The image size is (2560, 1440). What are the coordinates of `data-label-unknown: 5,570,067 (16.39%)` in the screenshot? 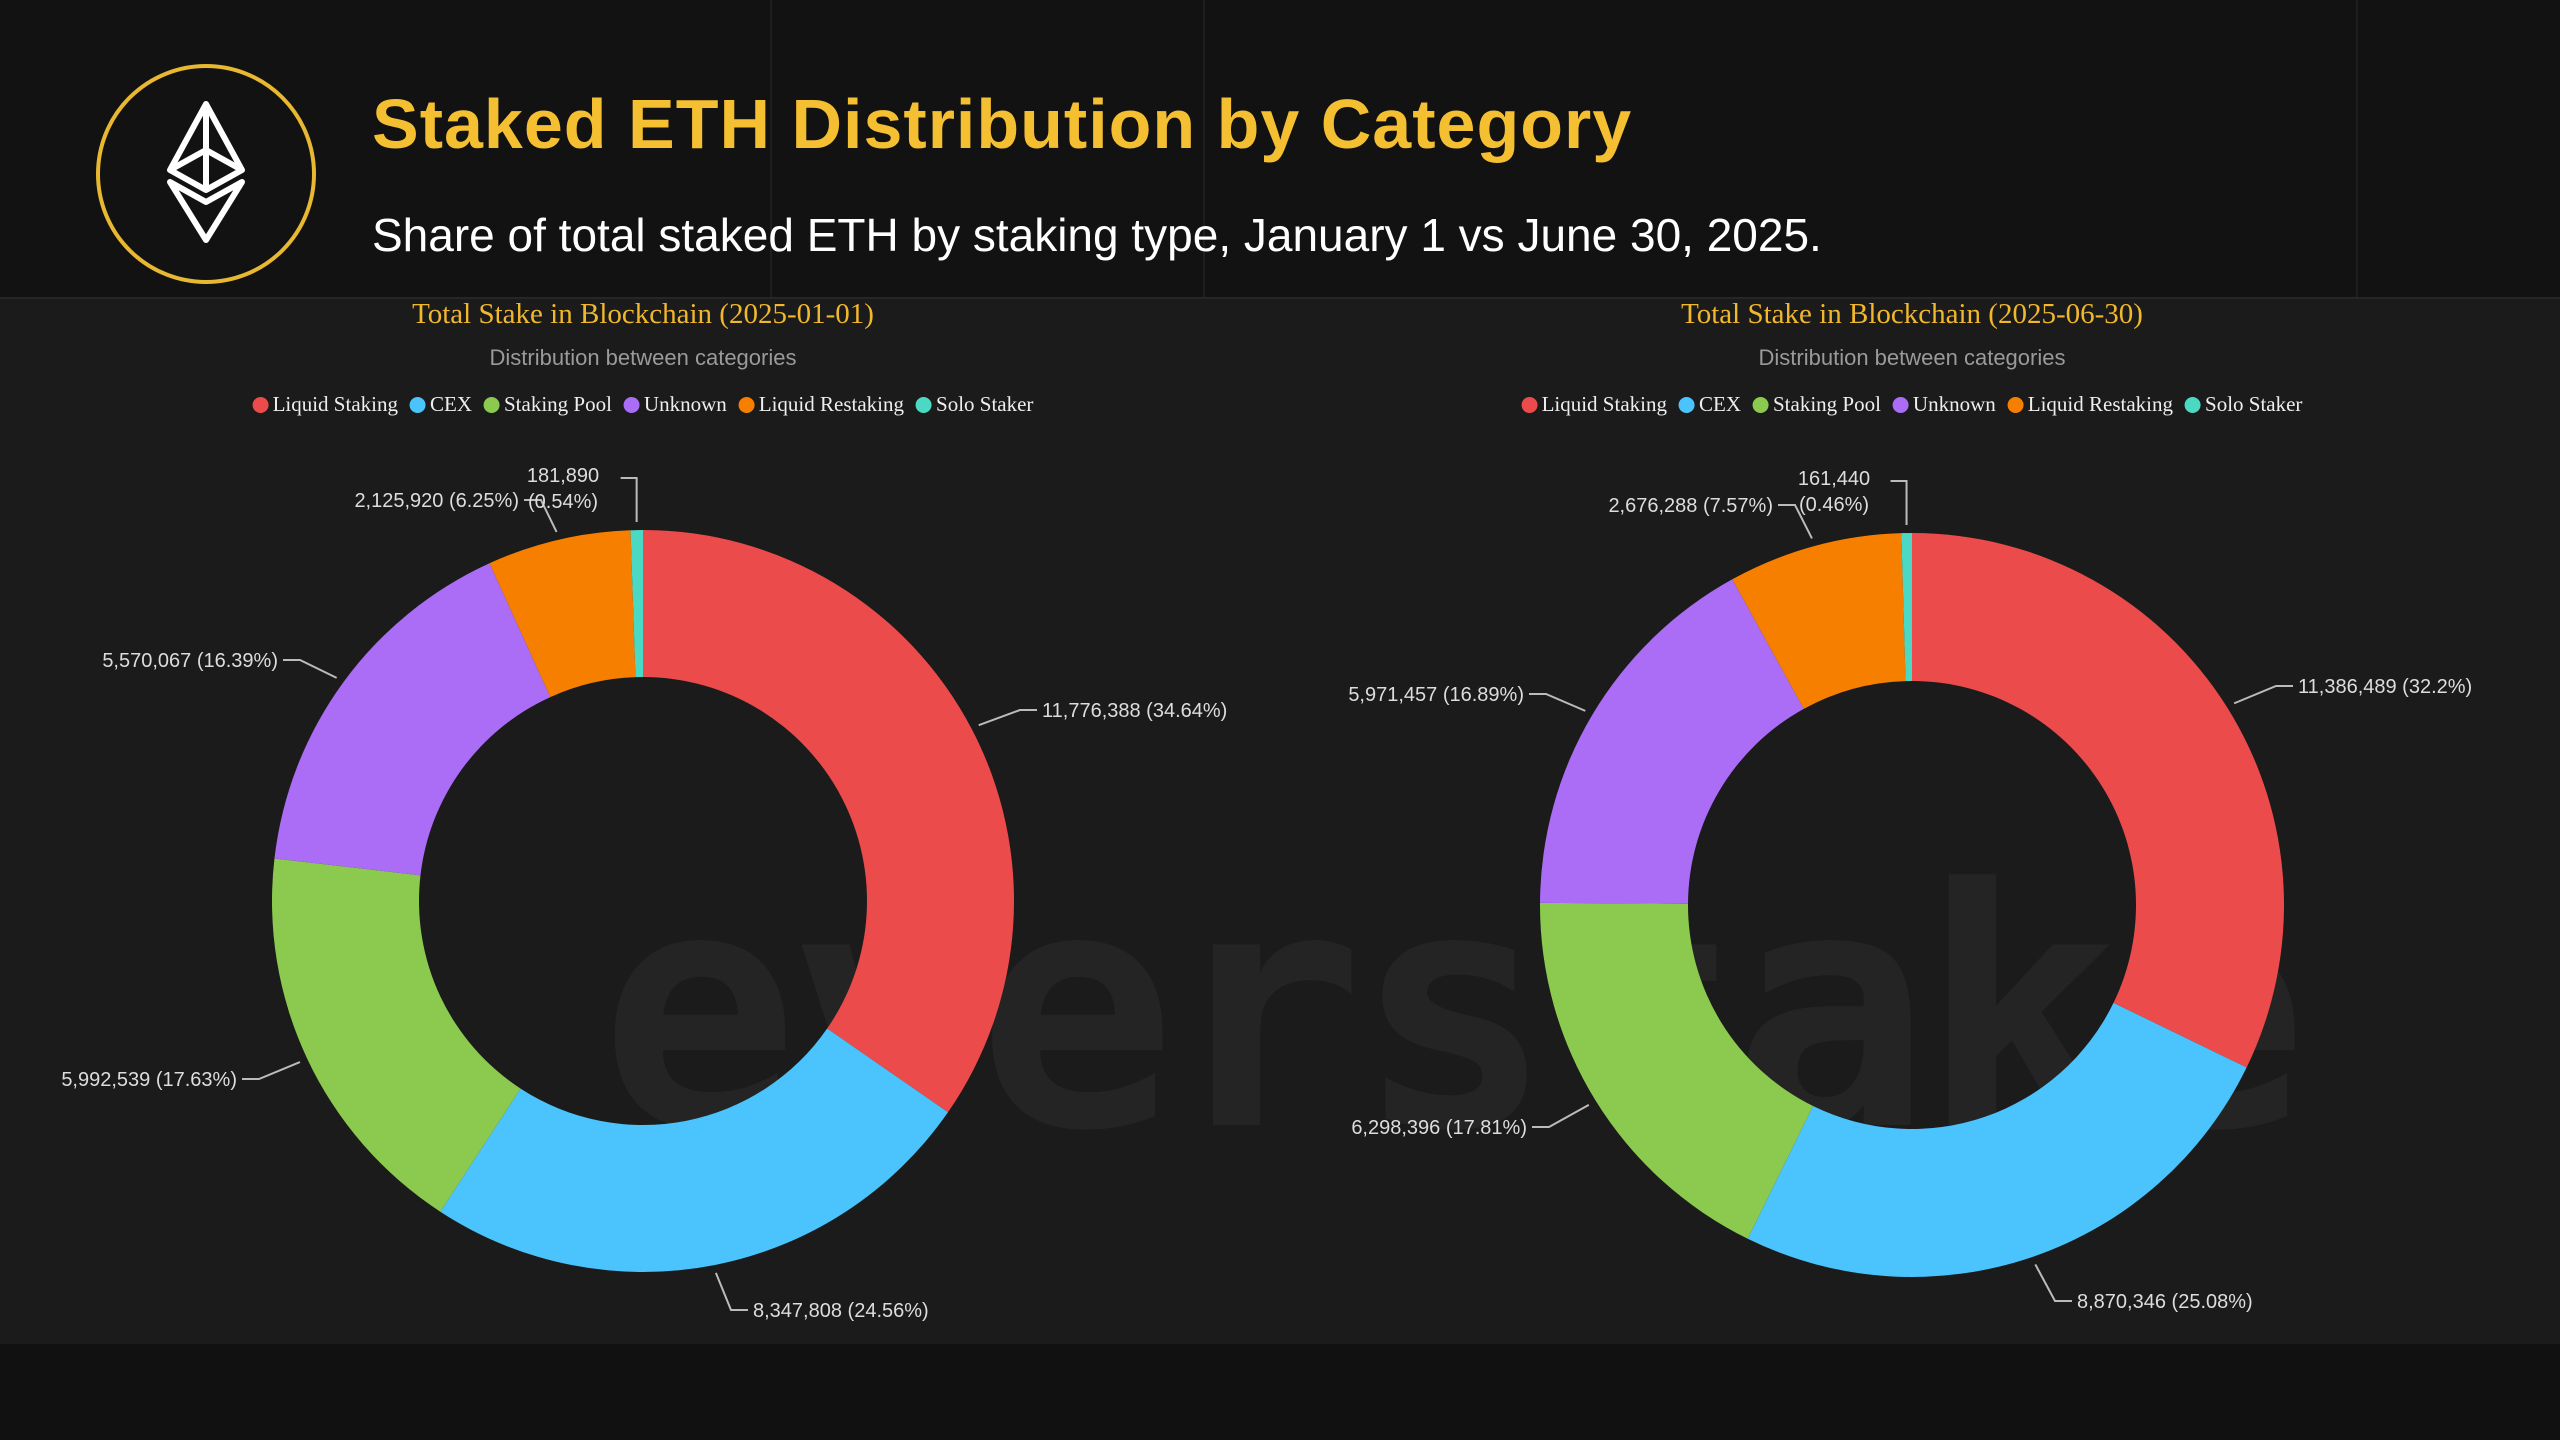 It's located at (190, 661).